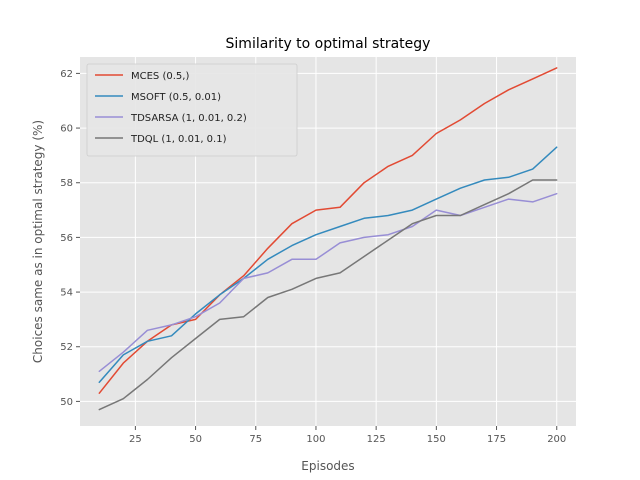 The height and width of the screenshot is (480, 640). I want to click on x-axis-label: Episodes, so click(327, 466).